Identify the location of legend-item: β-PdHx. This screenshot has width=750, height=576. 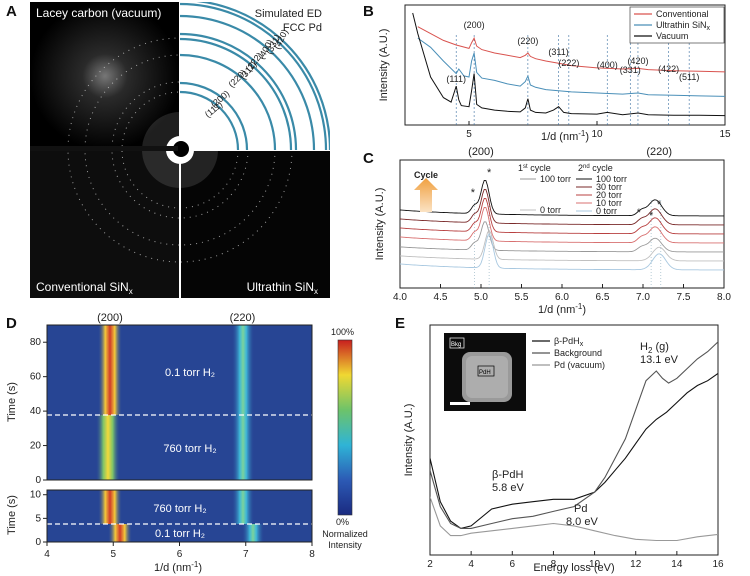
(569, 342).